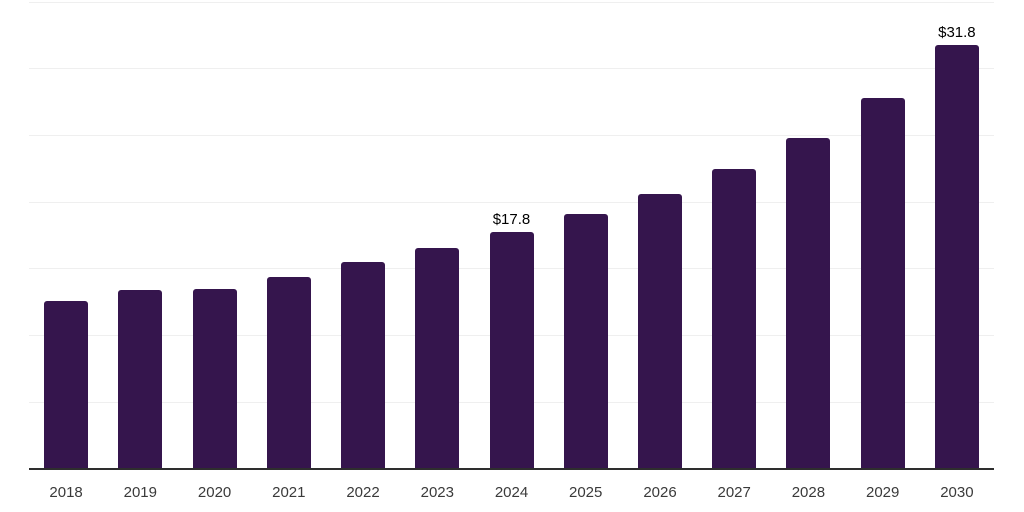 This screenshot has height=512, width=1024. What do you see at coordinates (511, 469) in the screenshot?
I see `x-axis-line` at bounding box center [511, 469].